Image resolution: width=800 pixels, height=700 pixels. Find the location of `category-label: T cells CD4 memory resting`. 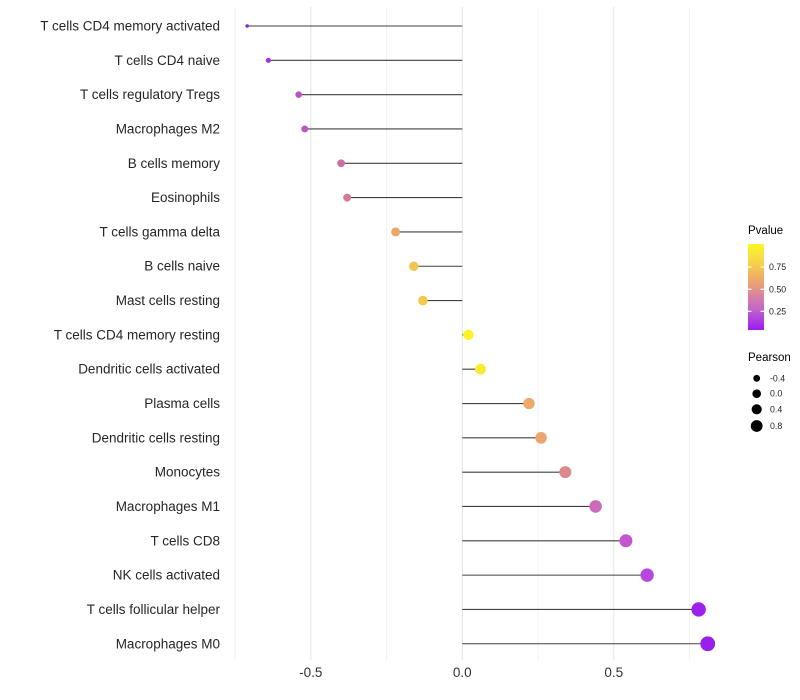

category-label: T cells CD4 memory resting is located at coordinates (137, 334).